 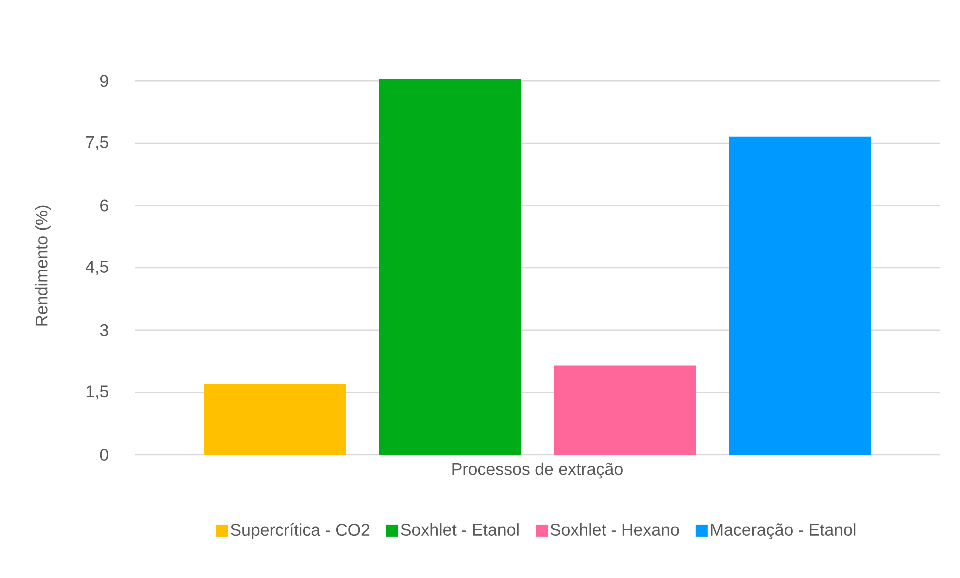 I want to click on legend-label: Maceração - Etanol, so click(x=783, y=532).